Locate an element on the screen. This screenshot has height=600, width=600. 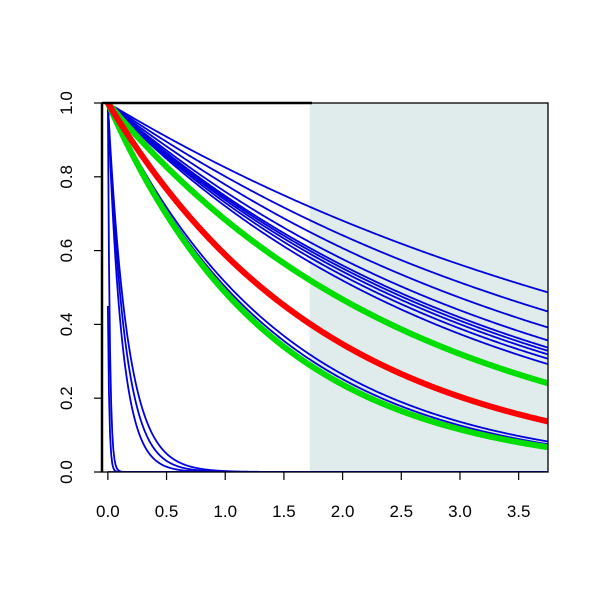
x-tick-label: 3.0 is located at coordinates (460, 511).